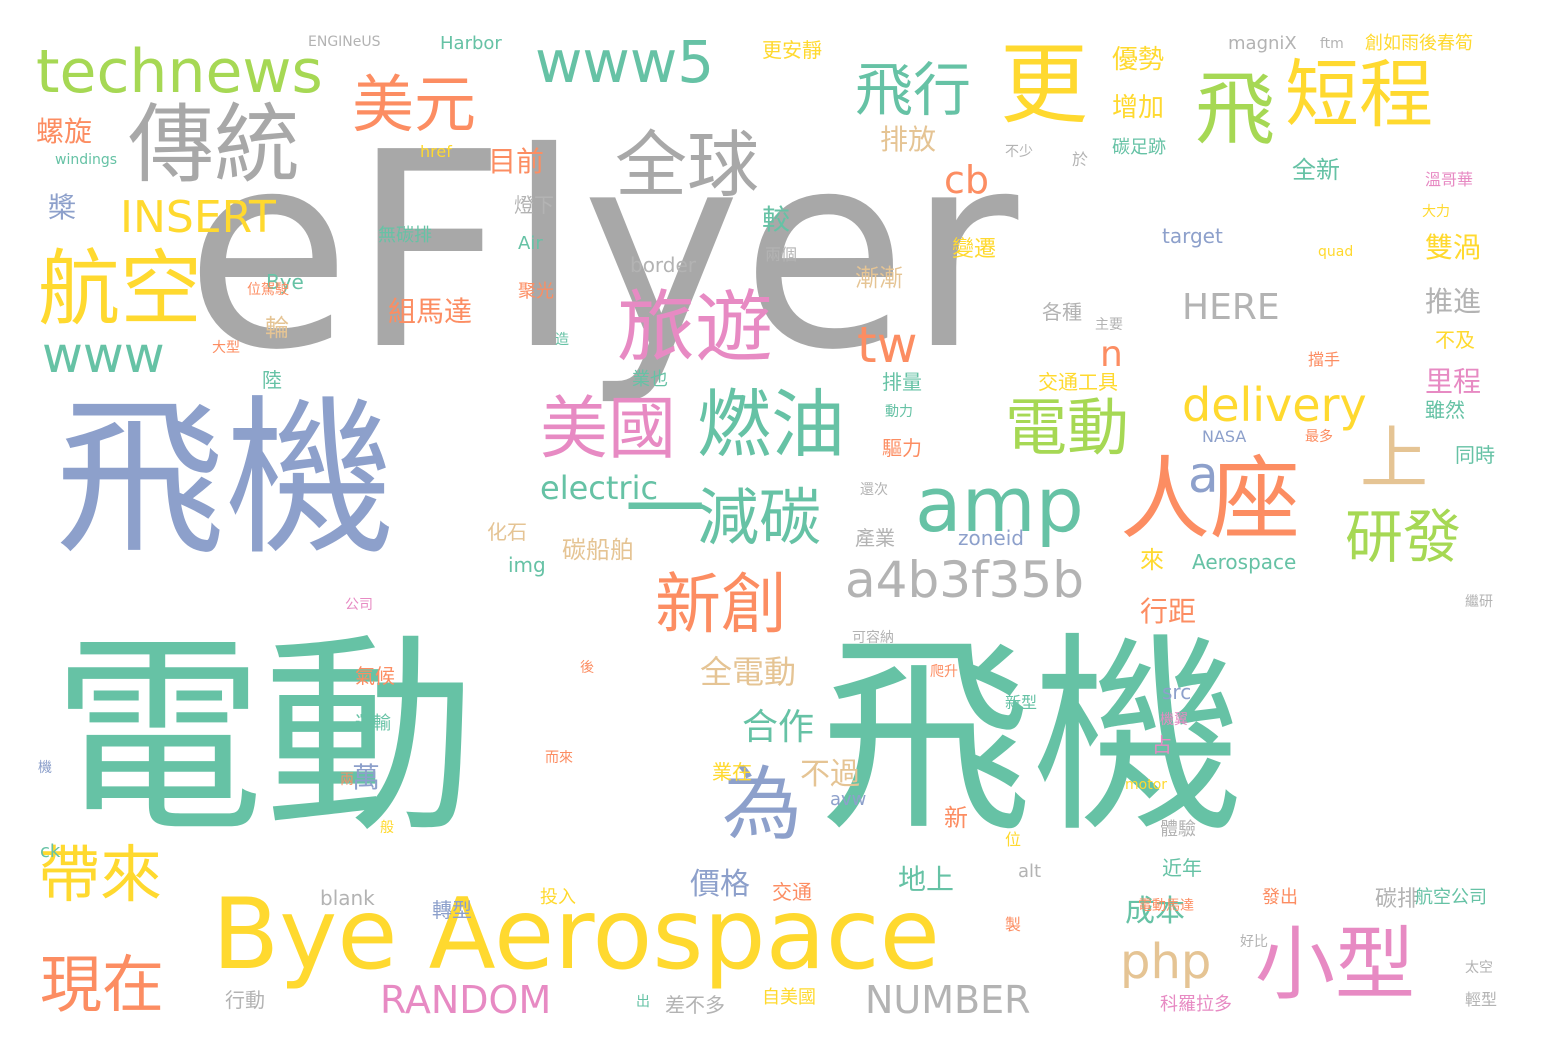 This screenshot has width=1548, height=1052. Describe the element at coordinates (507, 532) in the screenshot. I see `cloud-word: 化石` at that location.